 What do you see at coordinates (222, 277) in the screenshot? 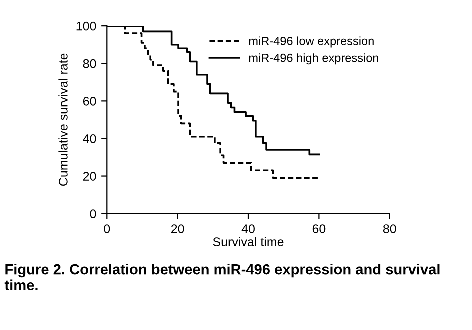
I see `caption: Figure 2. Correlation between miR-496 expression and survival time.` at bounding box center [222, 277].